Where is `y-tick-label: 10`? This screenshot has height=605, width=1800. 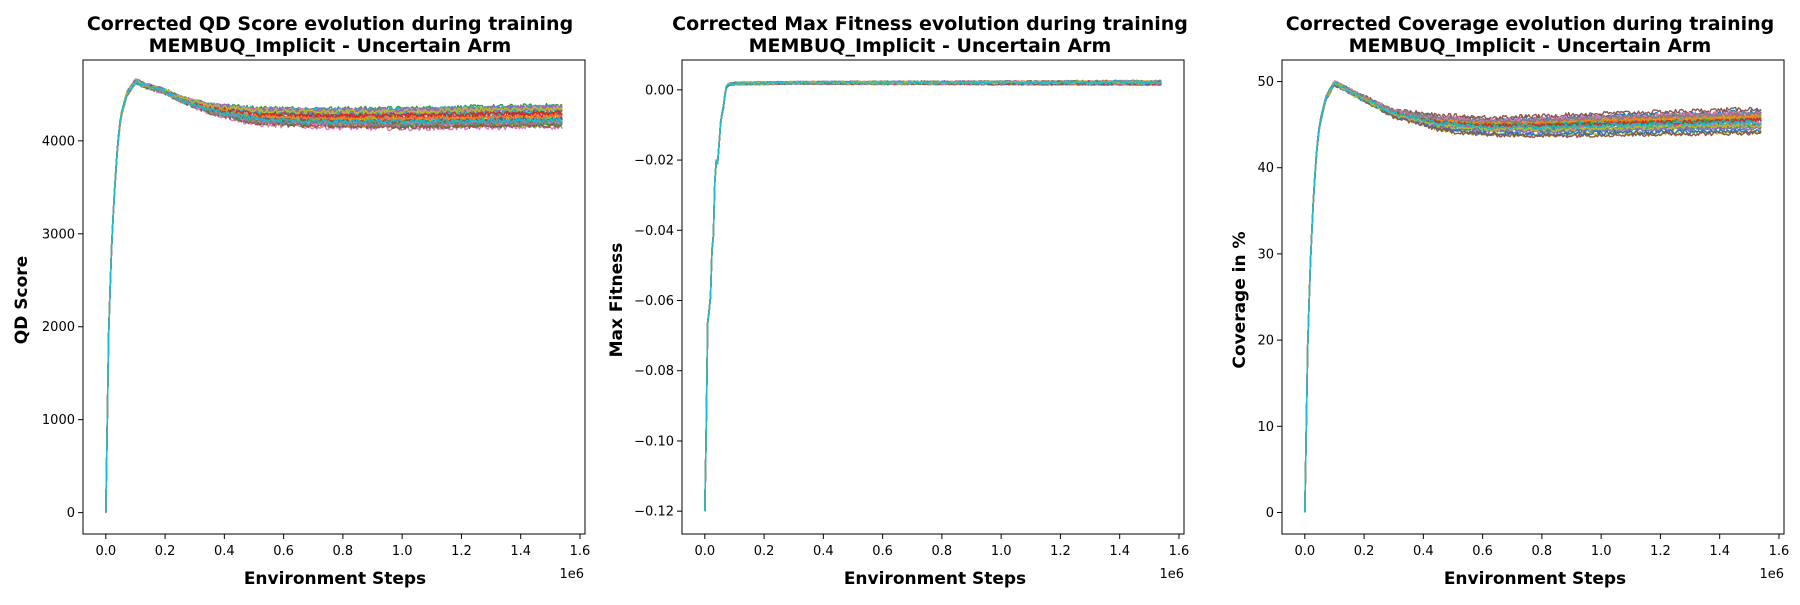
y-tick-label: 10 is located at coordinates (1265, 427).